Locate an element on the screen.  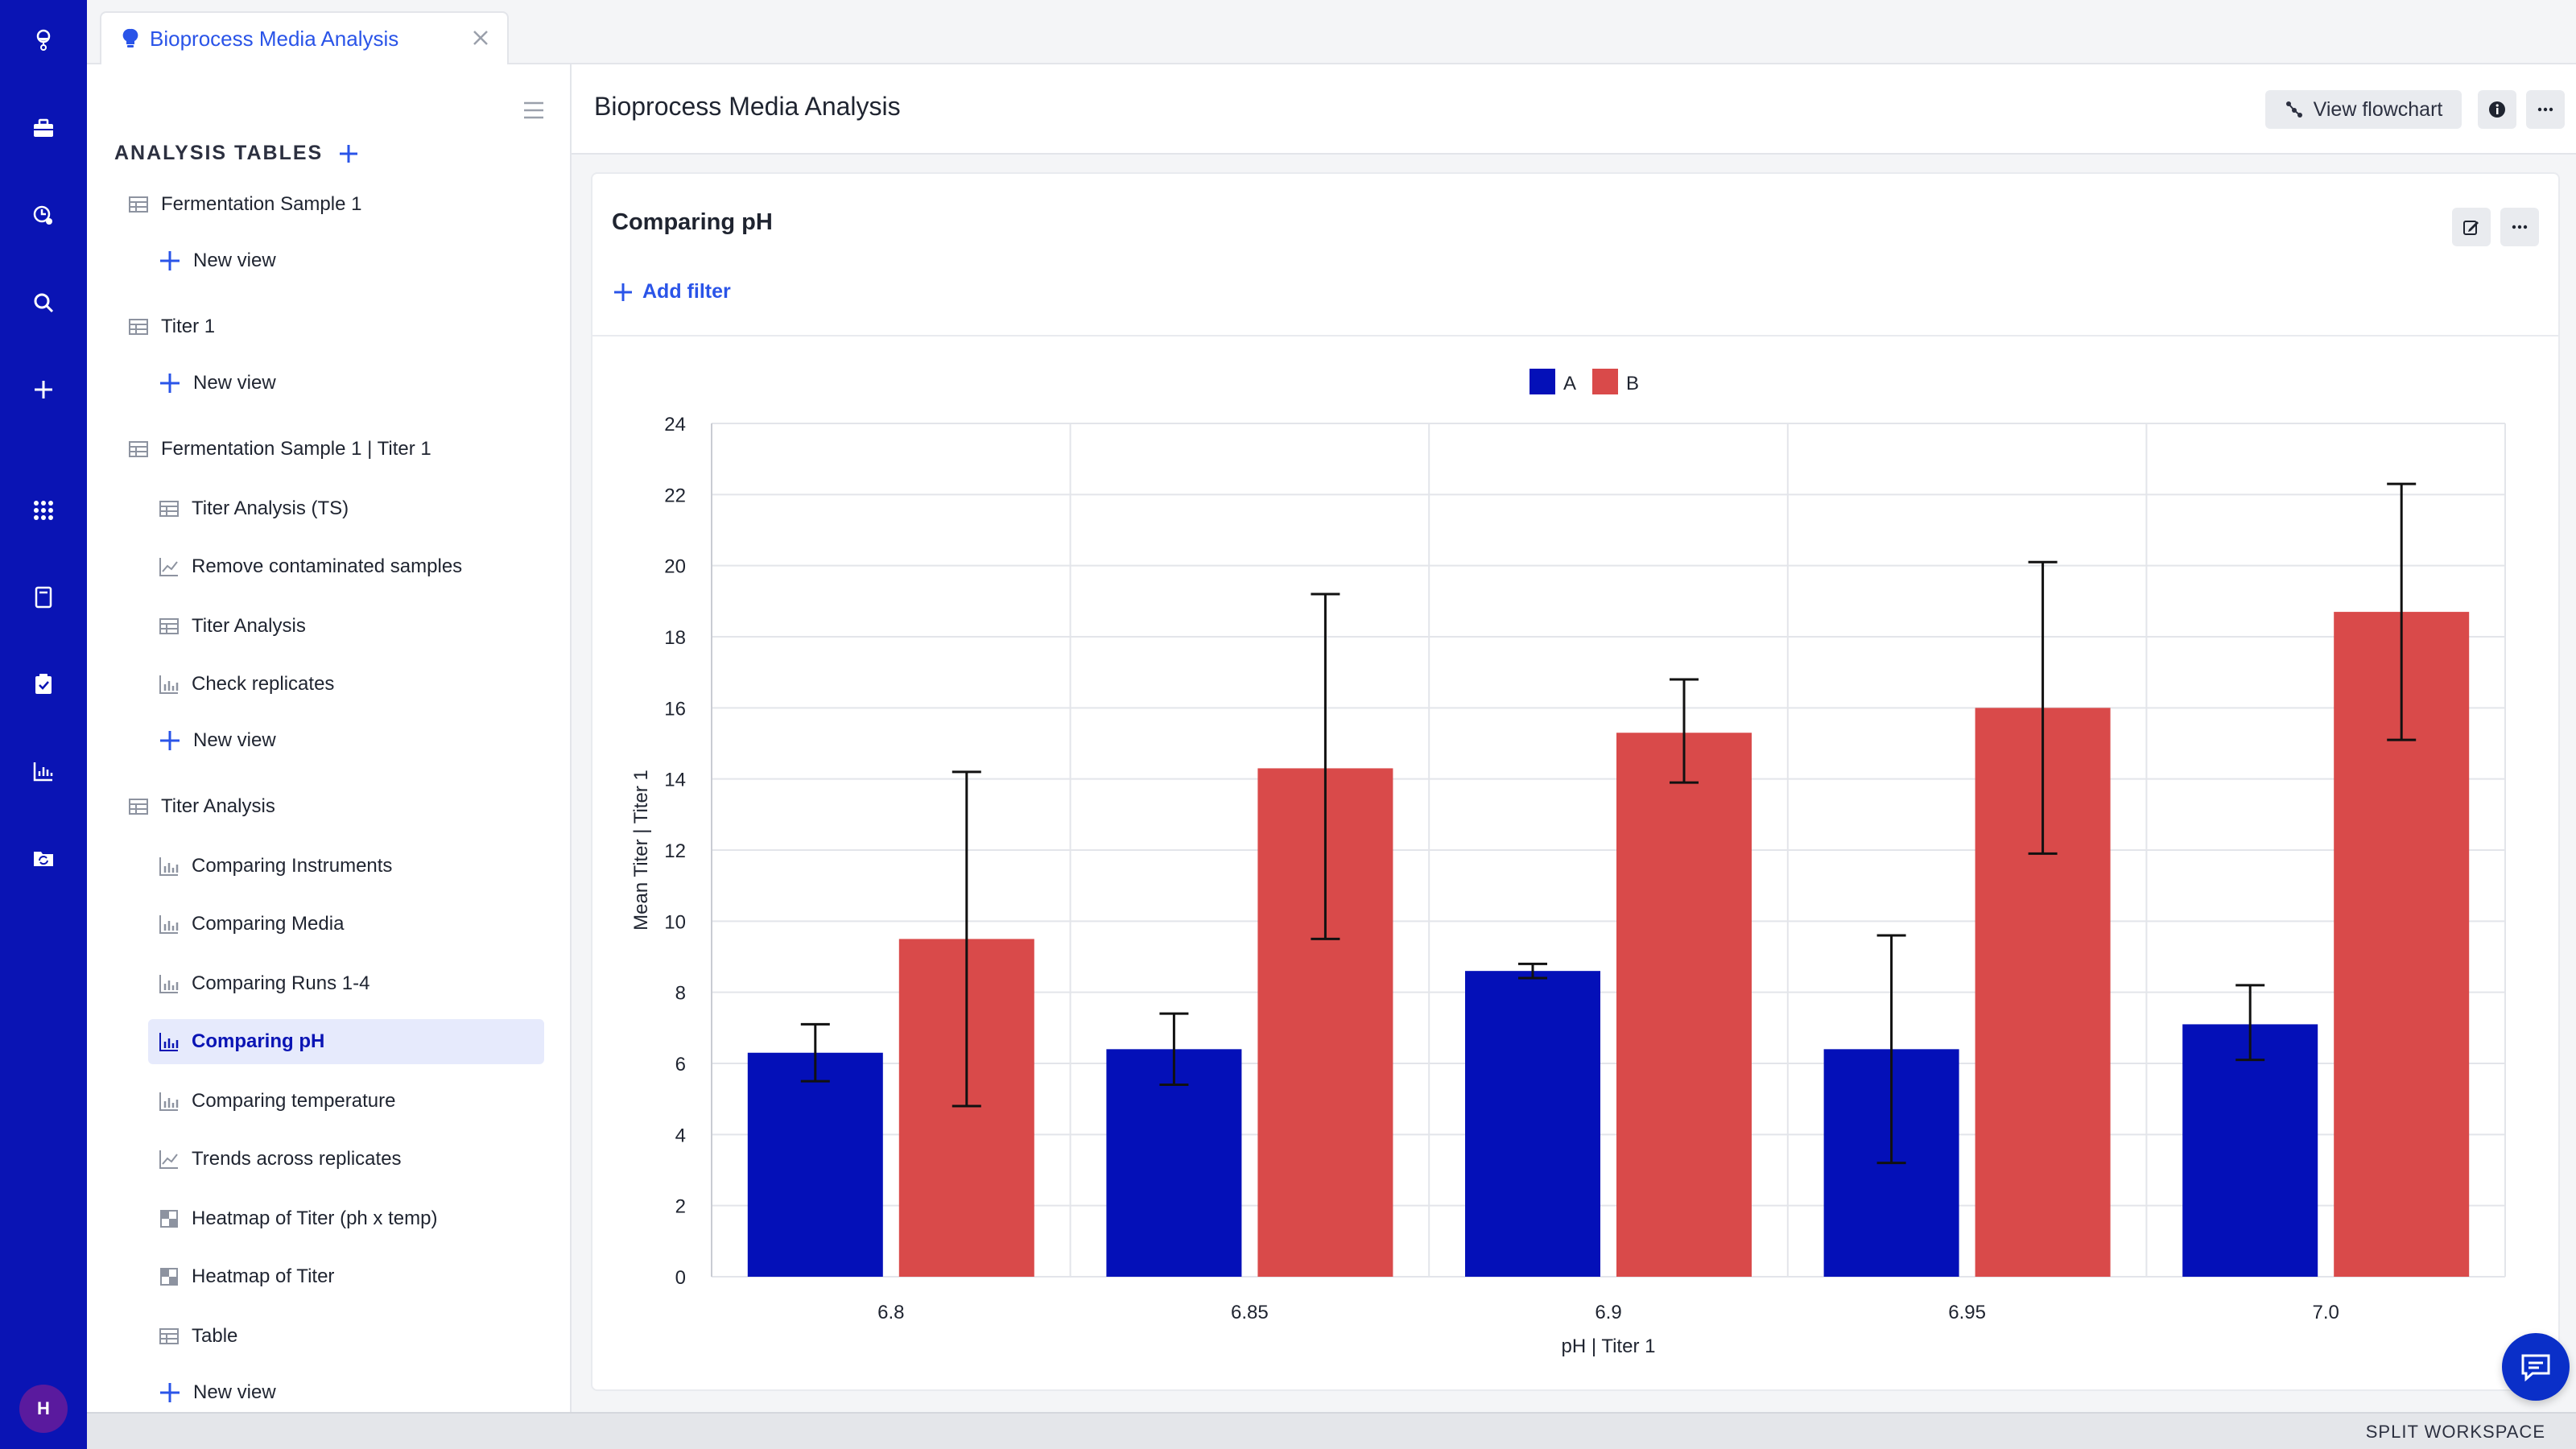
view-flowchart-label: View flowchart is located at coordinates (2378, 109).